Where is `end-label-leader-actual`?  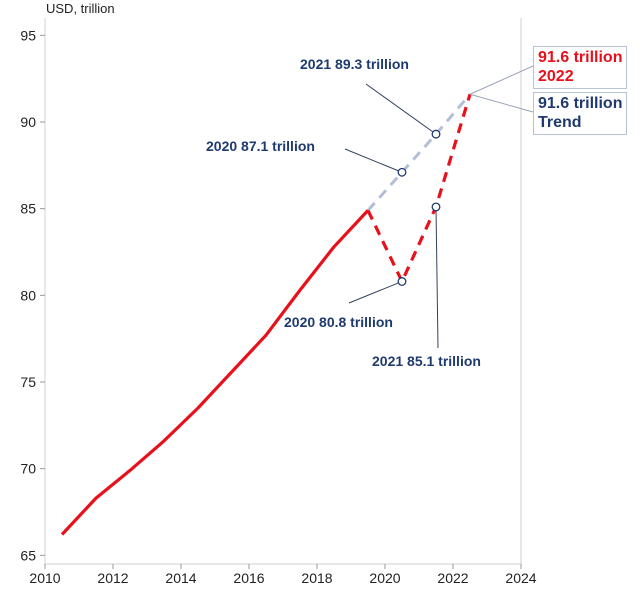 end-label-leader-actual is located at coordinates (501, 80).